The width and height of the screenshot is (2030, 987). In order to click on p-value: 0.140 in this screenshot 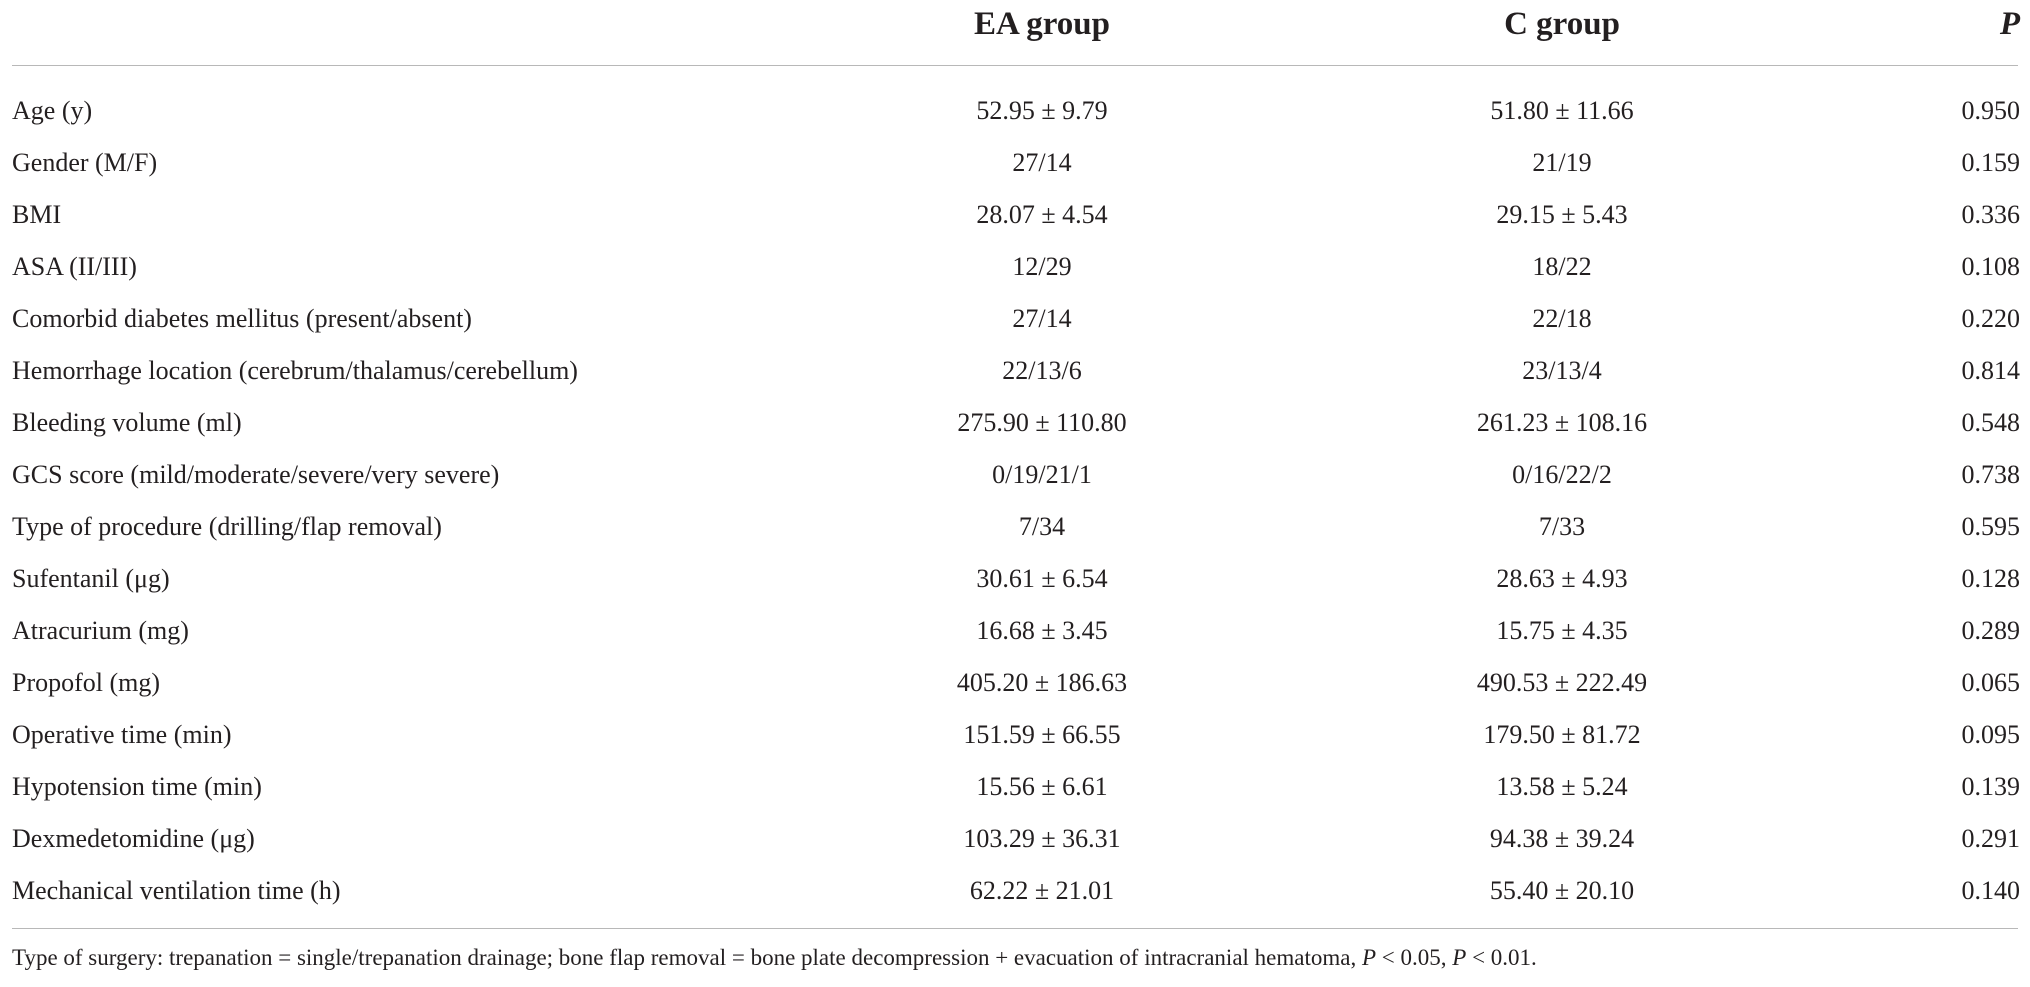, I will do `click(1991, 890)`.